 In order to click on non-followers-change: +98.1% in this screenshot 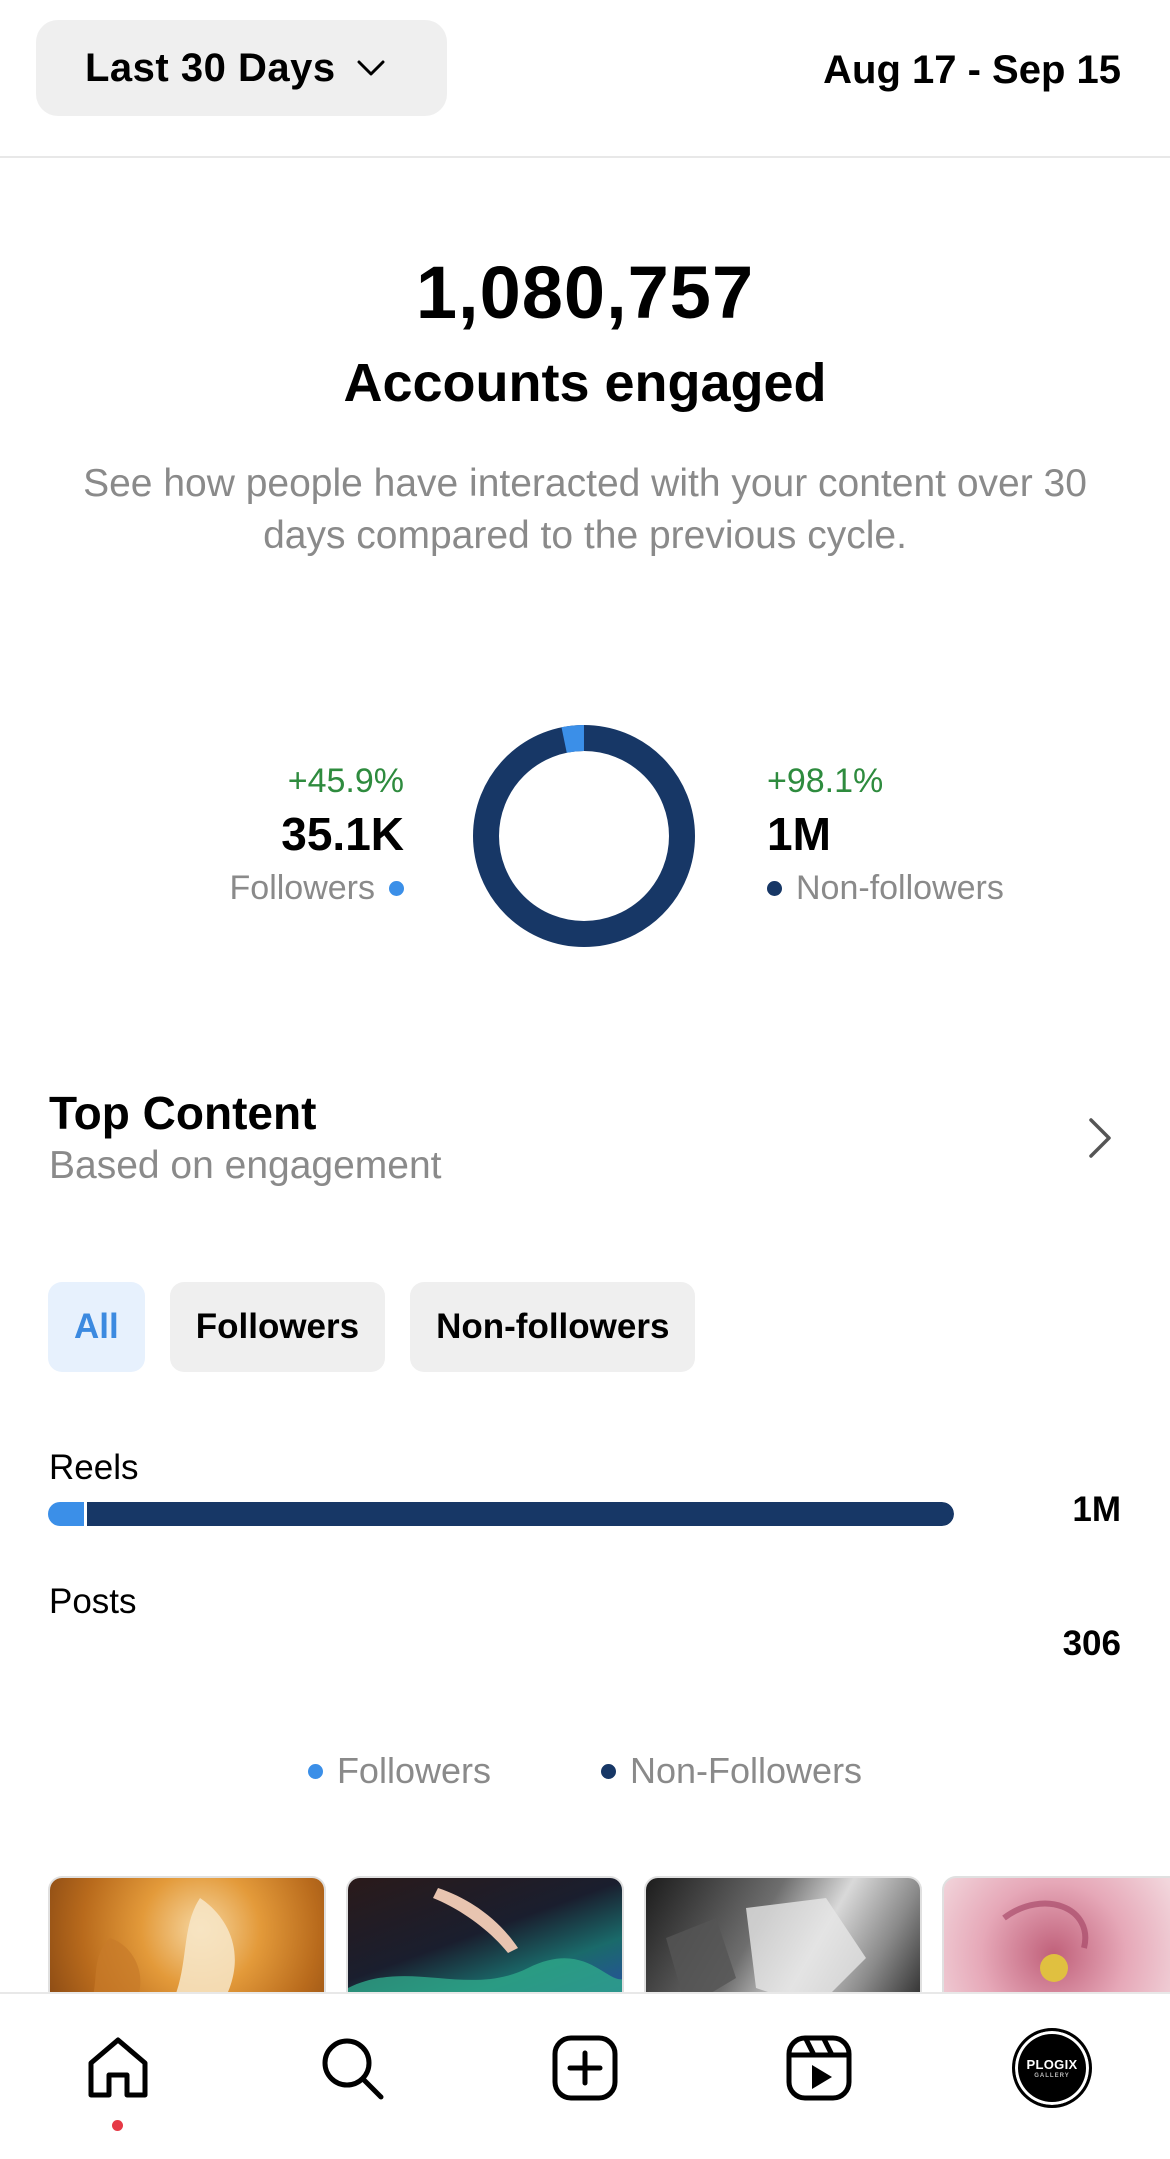, I will do `click(825, 781)`.